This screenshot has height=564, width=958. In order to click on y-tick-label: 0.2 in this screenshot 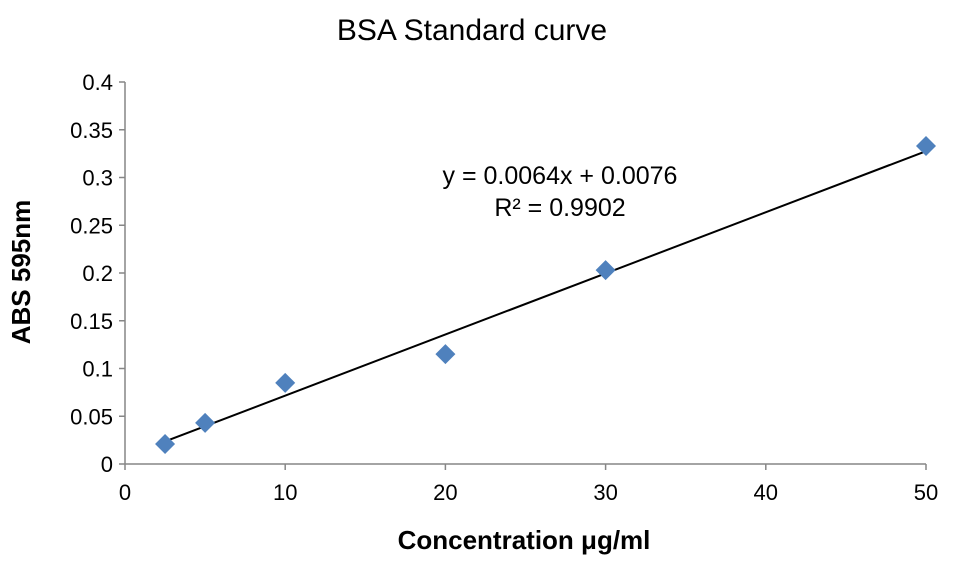, I will do `click(97, 273)`.